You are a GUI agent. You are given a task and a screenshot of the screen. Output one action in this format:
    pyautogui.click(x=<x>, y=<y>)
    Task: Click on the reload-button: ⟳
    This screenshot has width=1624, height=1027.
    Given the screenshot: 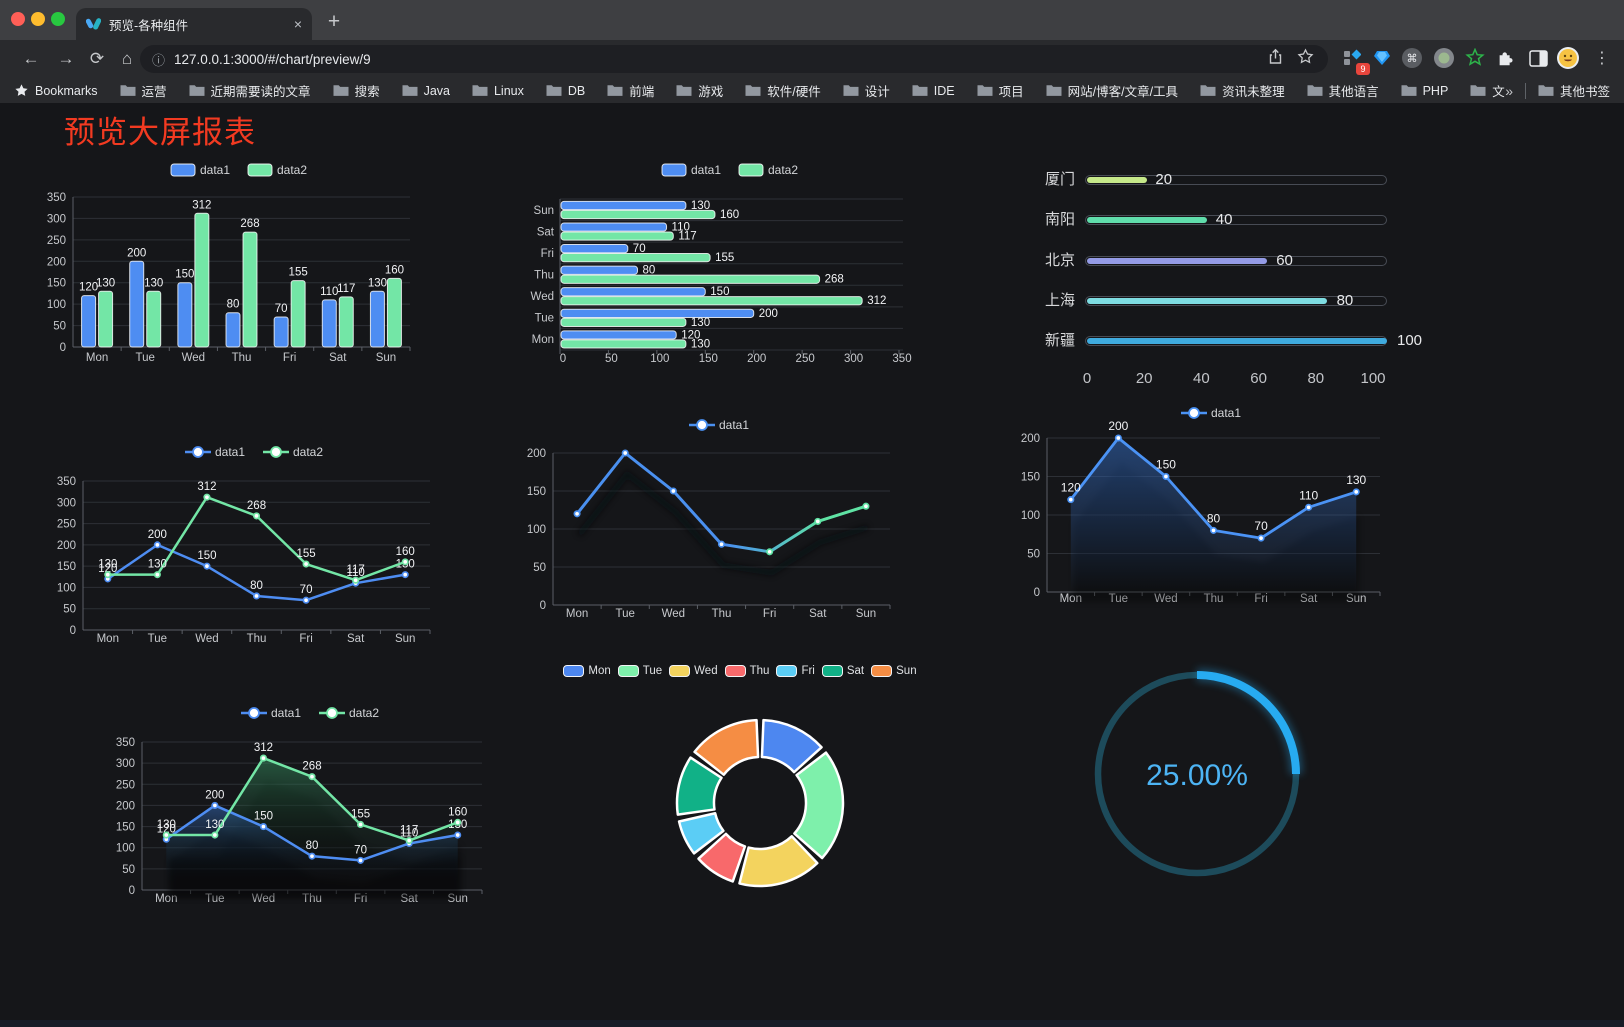 What is the action you would take?
    pyautogui.click(x=97, y=58)
    